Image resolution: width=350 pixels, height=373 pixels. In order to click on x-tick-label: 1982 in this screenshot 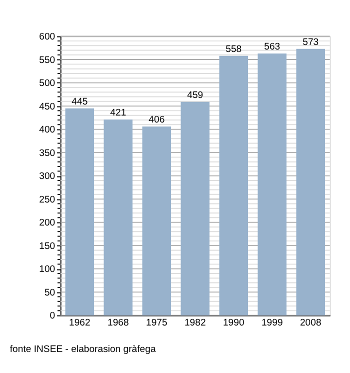, I will do `click(195, 322)`.